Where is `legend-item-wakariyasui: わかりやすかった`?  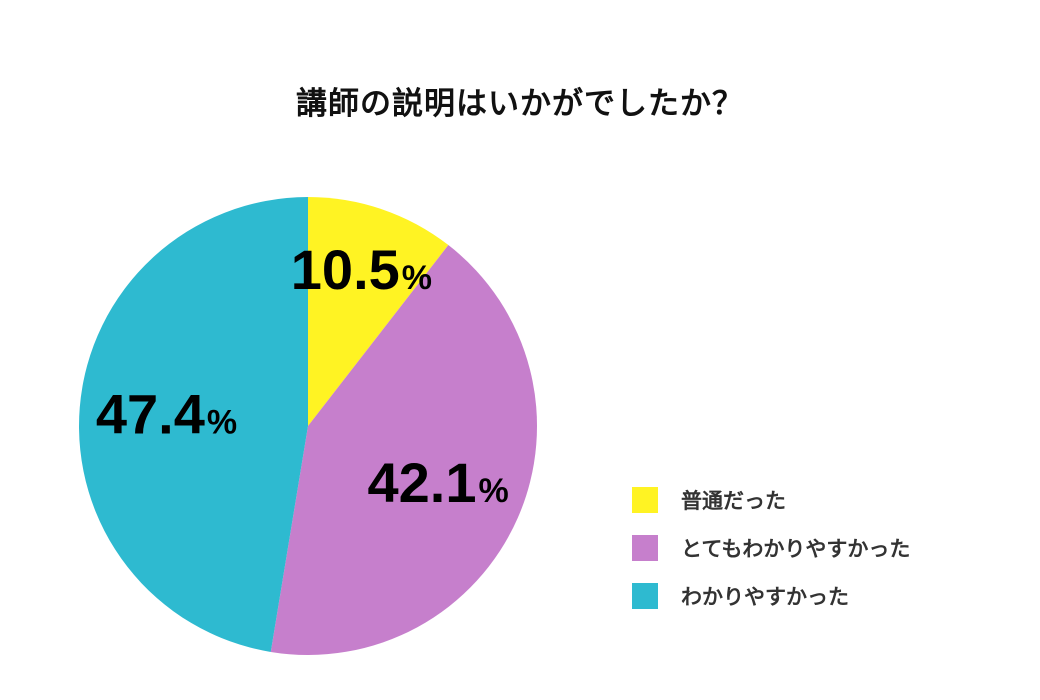 legend-item-wakariyasui: わかりやすかった is located at coordinates (771, 596).